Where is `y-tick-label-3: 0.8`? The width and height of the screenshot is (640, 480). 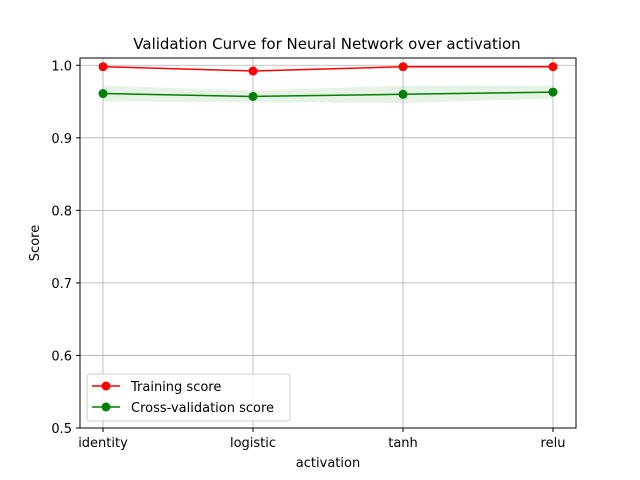 y-tick-label-3: 0.8 is located at coordinates (61, 211).